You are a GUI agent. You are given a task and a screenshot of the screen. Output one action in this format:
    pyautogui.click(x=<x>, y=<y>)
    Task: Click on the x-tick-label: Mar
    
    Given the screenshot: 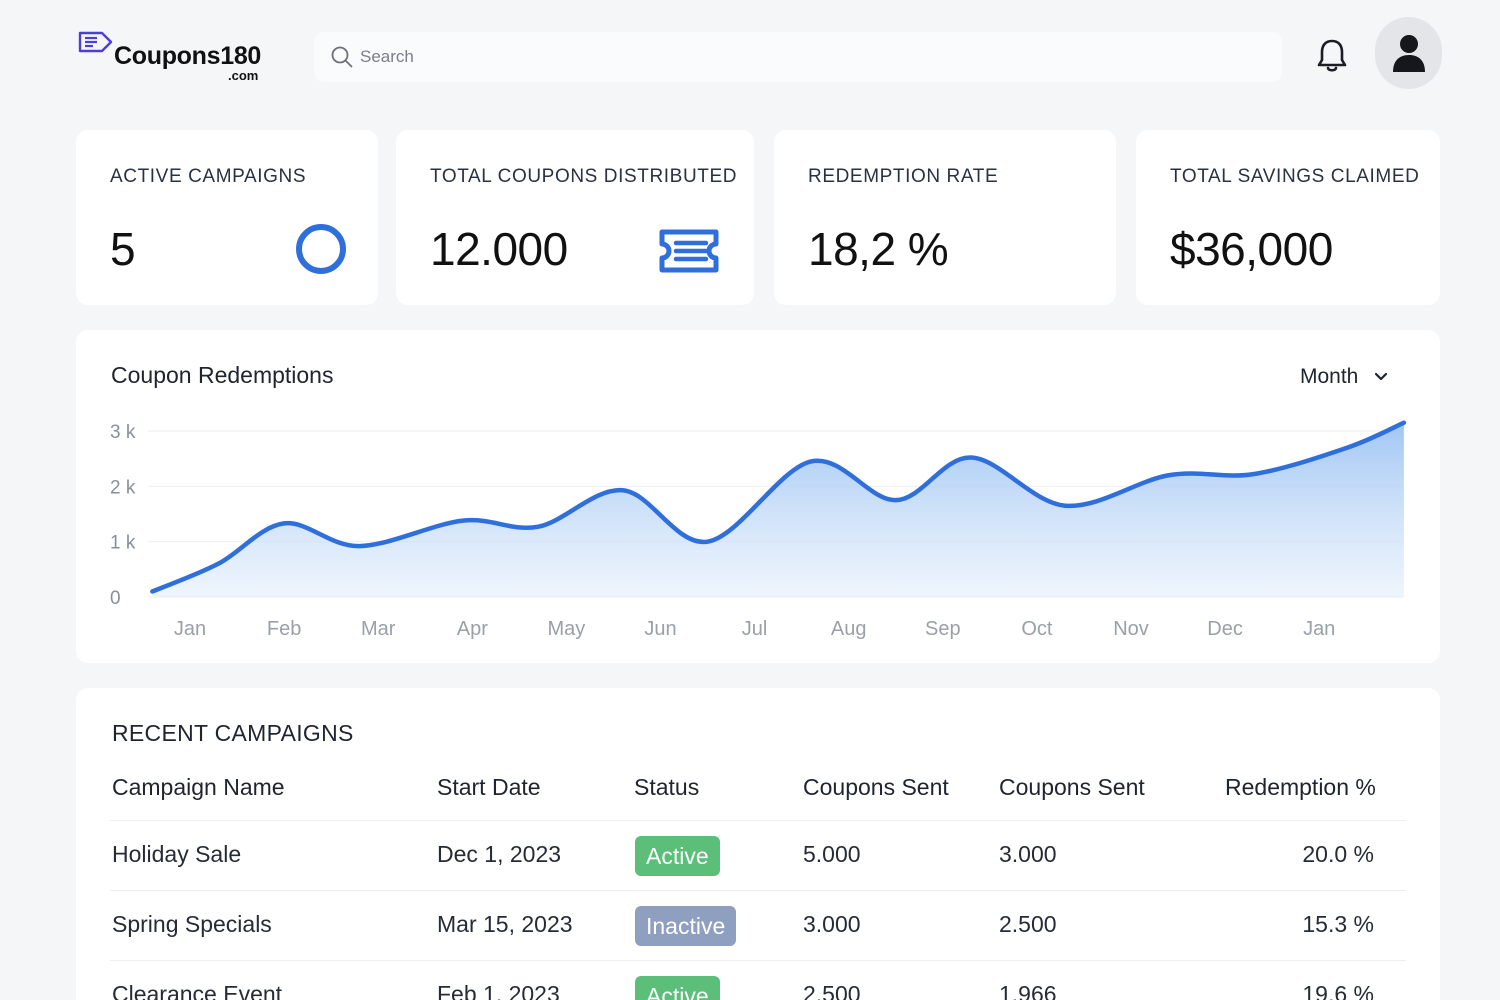 What is the action you would take?
    pyautogui.click(x=378, y=629)
    